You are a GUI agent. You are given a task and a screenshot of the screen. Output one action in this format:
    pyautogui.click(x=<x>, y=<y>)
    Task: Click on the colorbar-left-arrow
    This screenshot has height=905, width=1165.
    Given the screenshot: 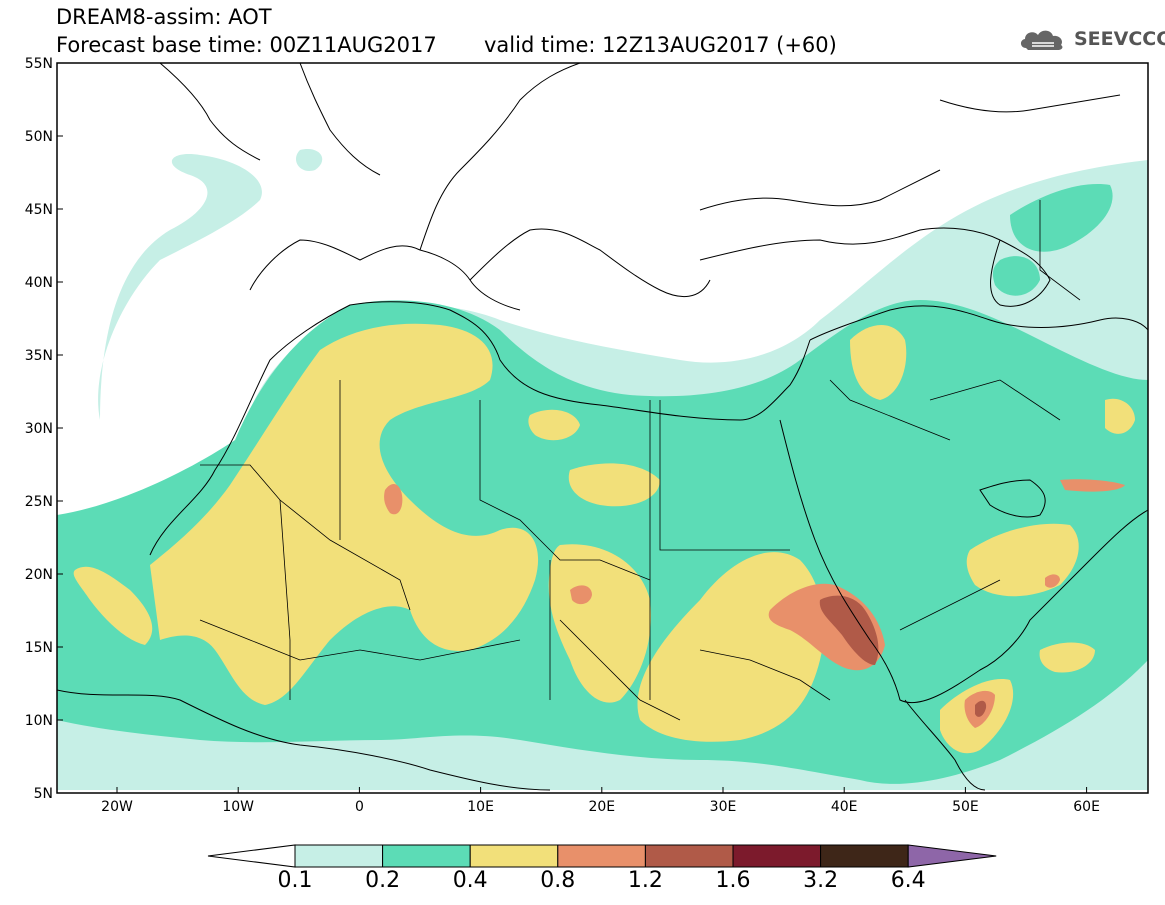 What is the action you would take?
    pyautogui.click(x=251, y=856)
    